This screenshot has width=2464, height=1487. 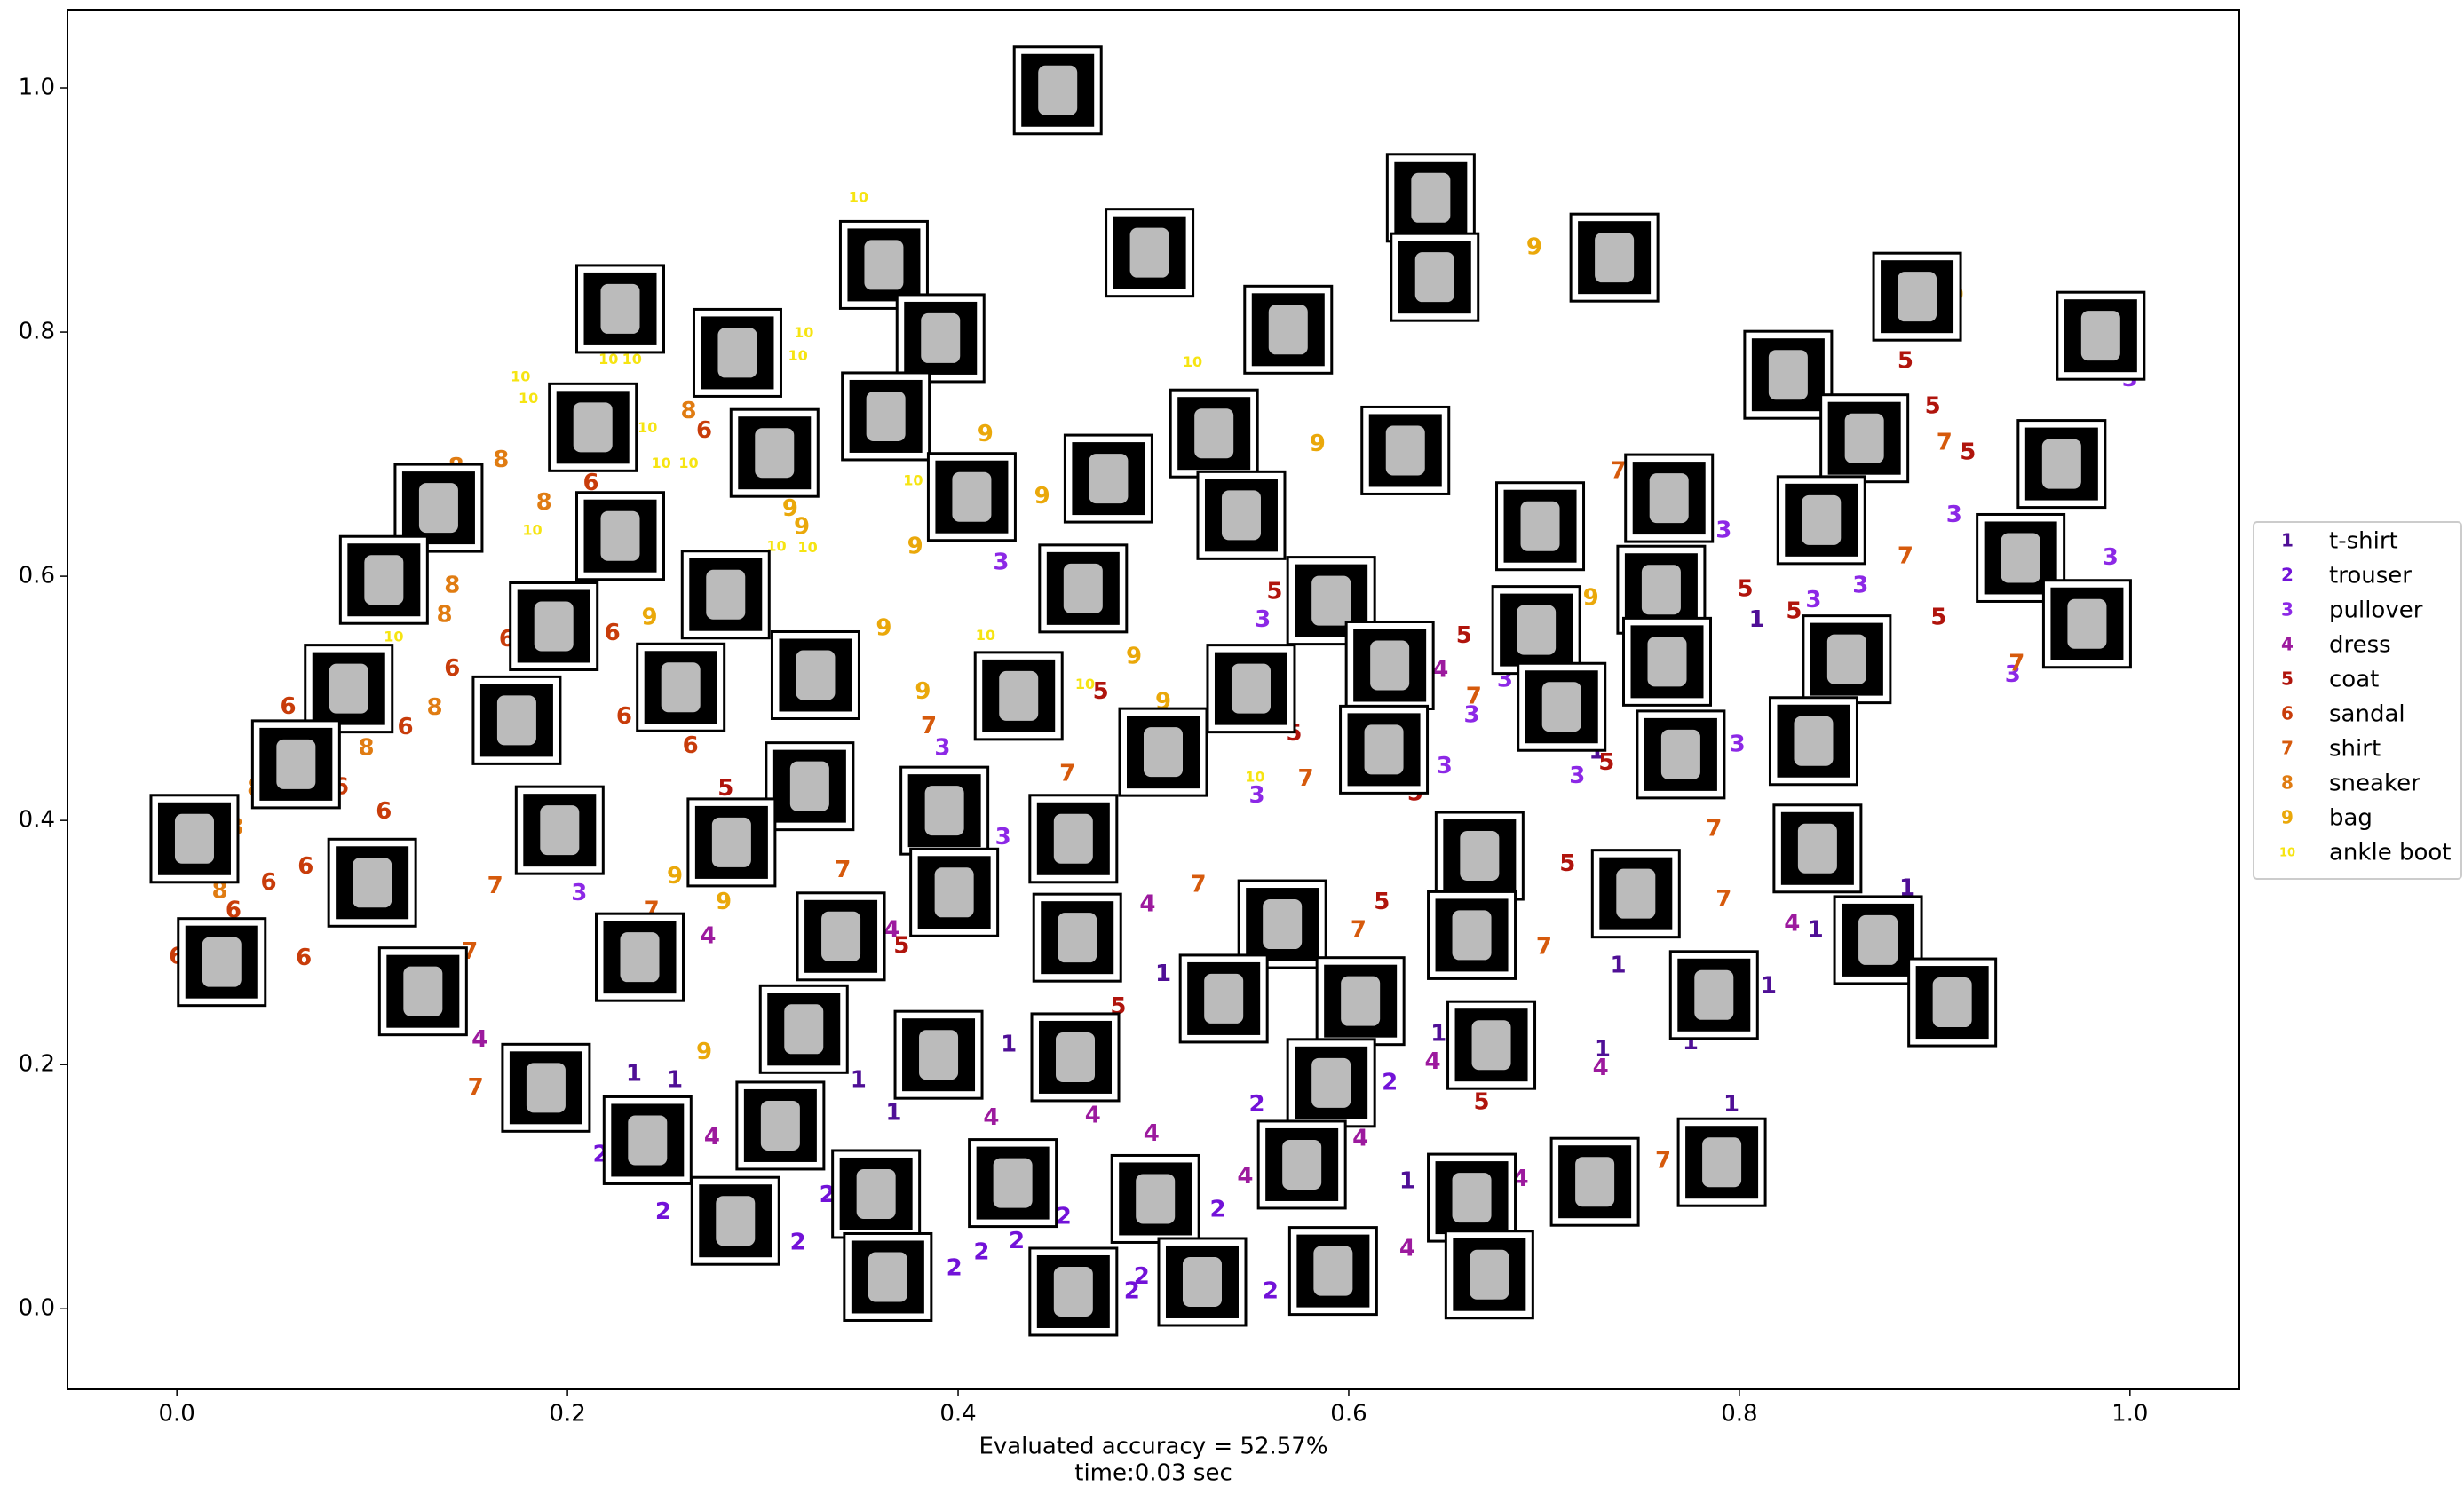 I want to click on y-tick-label: 0.2, so click(x=37, y=1064).